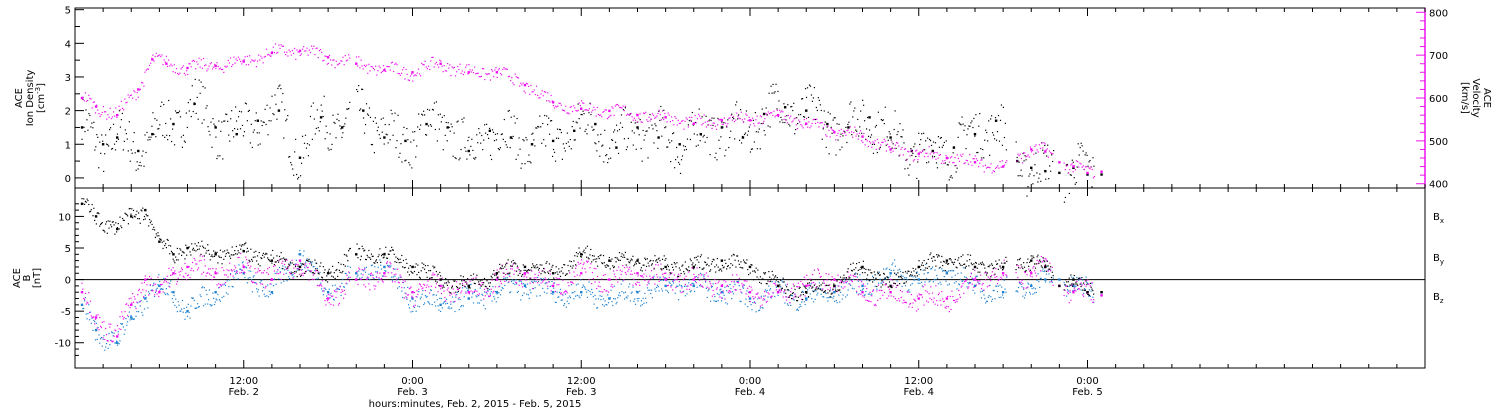  Describe the element at coordinates (1438, 185) in the screenshot. I see `velocity-tick-label: 400` at that location.